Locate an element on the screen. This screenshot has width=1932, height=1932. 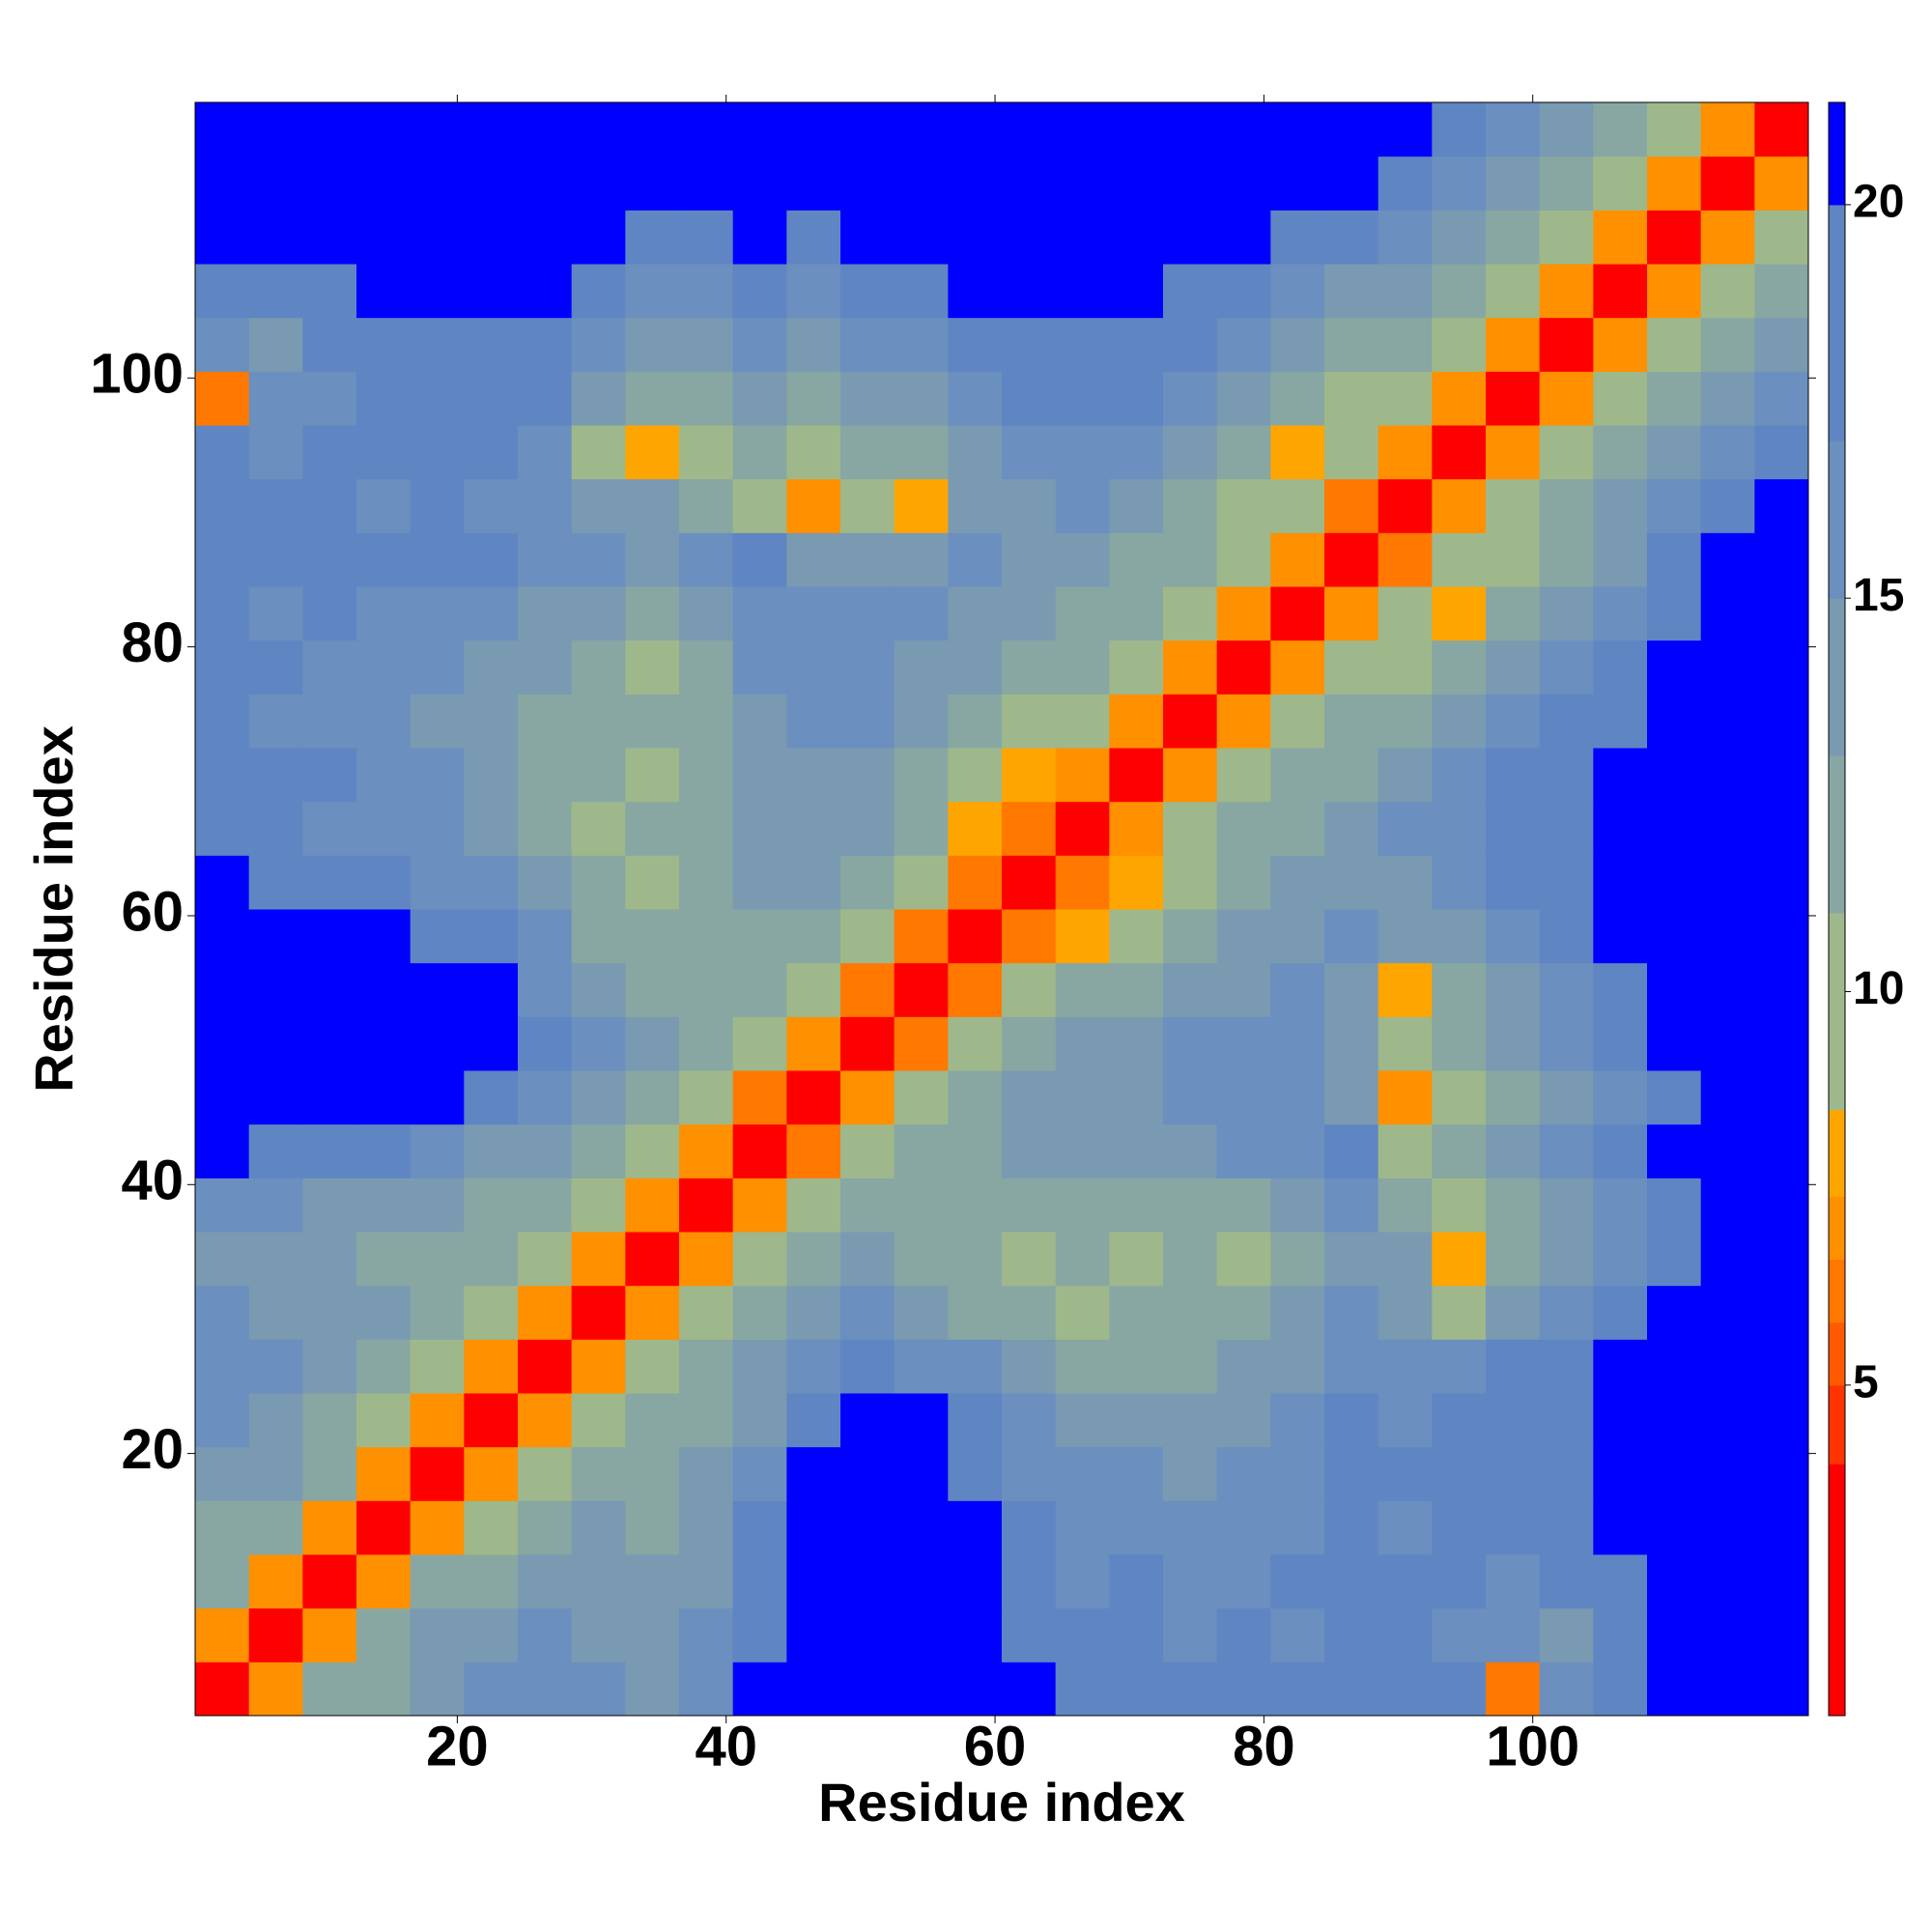
y-axis-label: Residue index is located at coordinates (53, 909).